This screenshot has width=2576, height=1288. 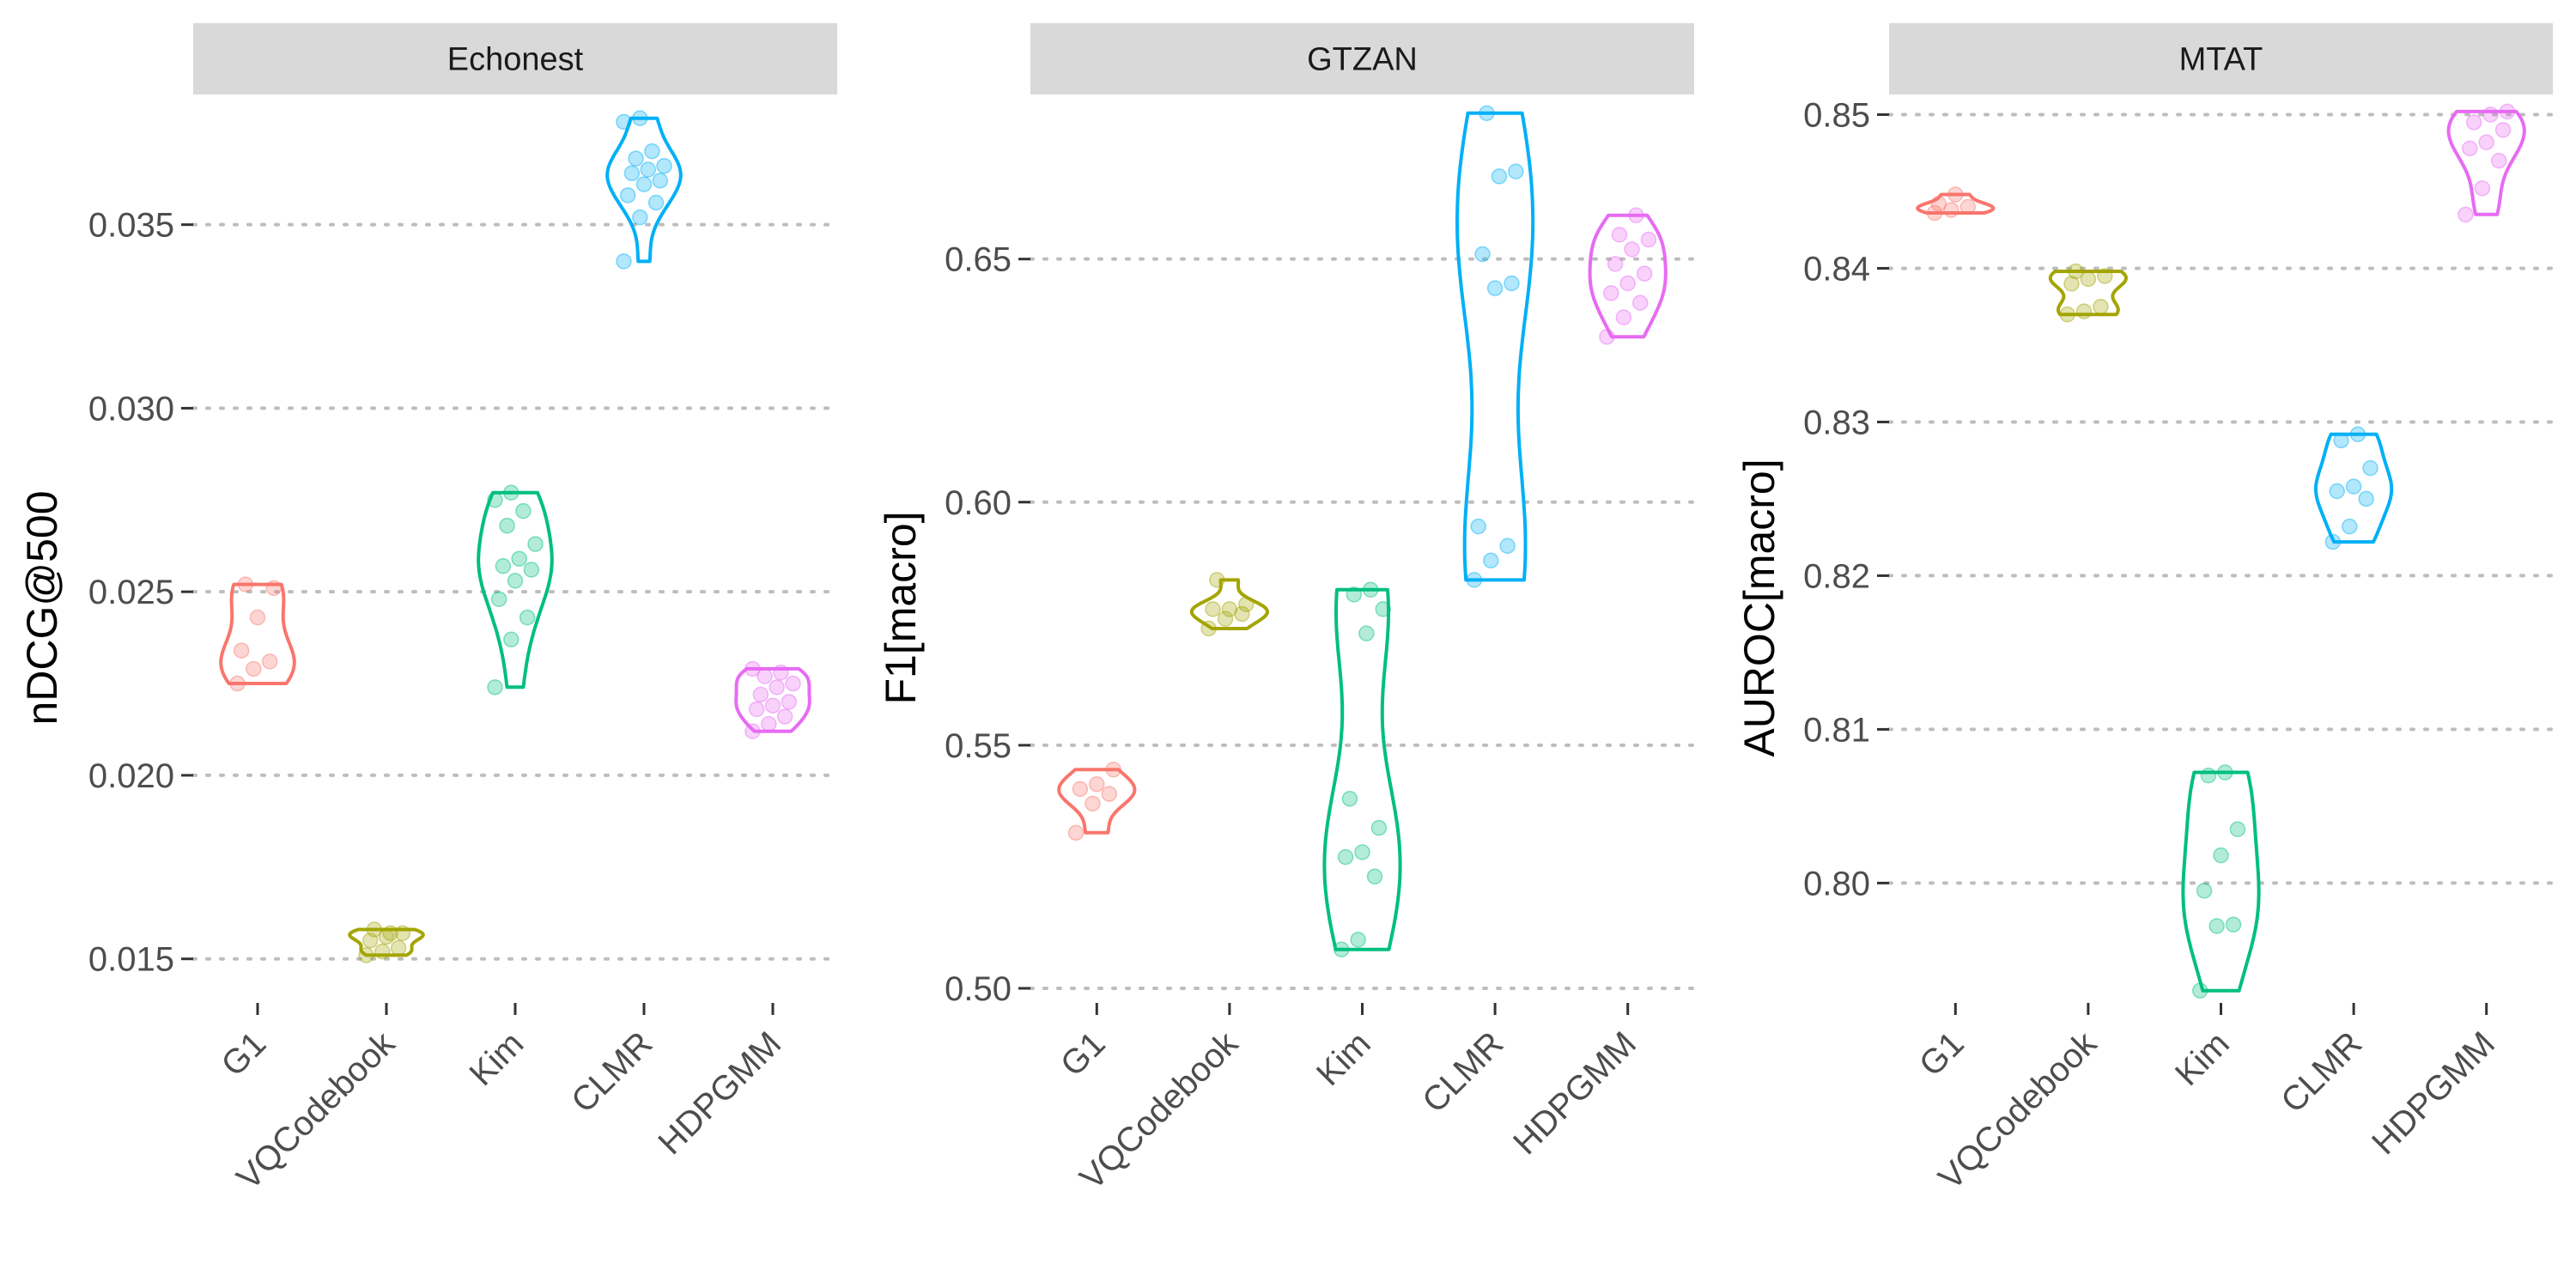 What do you see at coordinates (1836, 730) in the screenshot?
I see `y-tick-label: 0.81` at bounding box center [1836, 730].